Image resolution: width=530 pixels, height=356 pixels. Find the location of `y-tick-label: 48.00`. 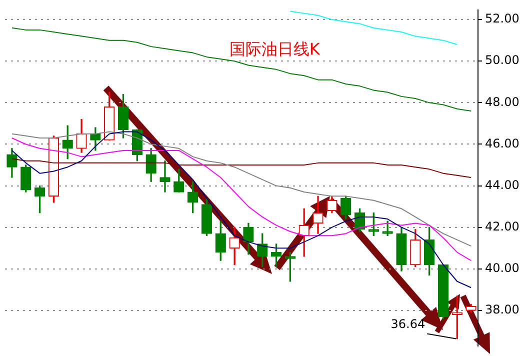

y-tick-label: 48.00 is located at coordinates (502, 101).